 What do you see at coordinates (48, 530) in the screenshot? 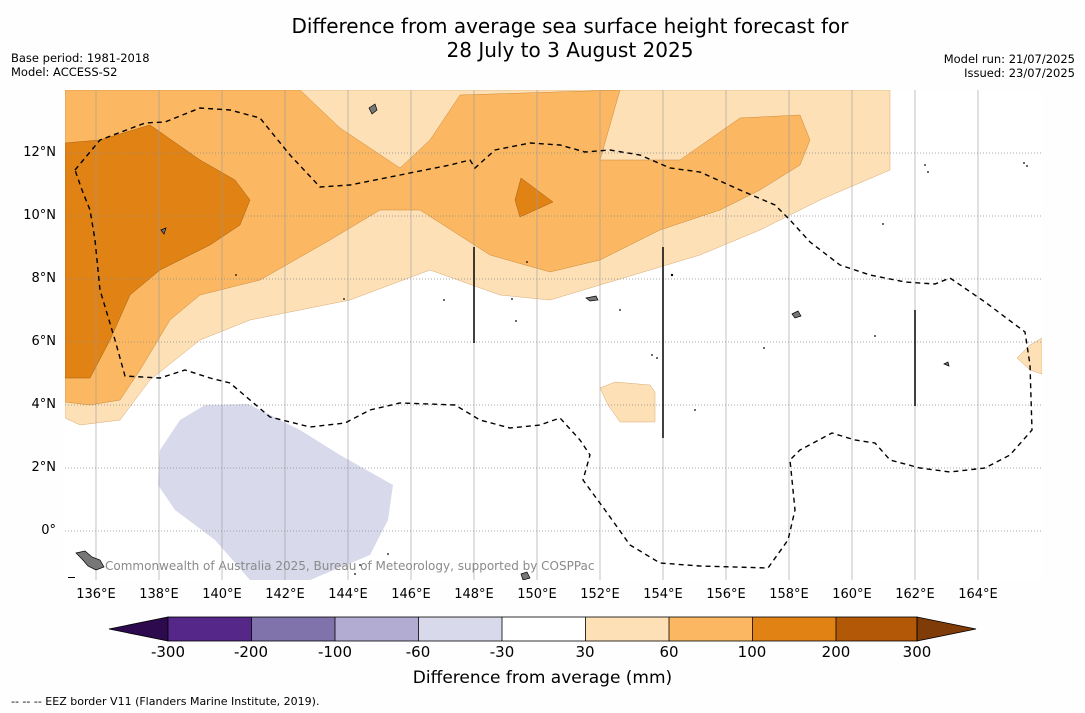
I see `lat-label: 0°` at bounding box center [48, 530].